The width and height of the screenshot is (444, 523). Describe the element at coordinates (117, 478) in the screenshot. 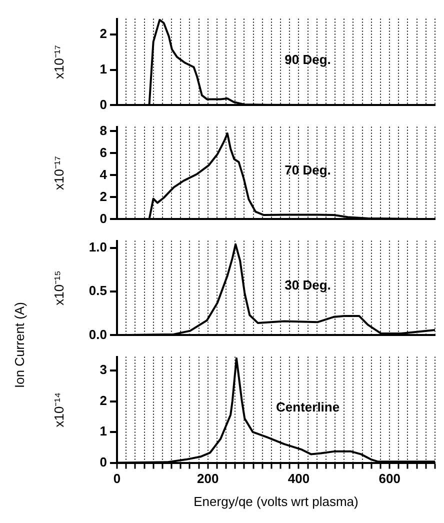

I see `x-tick-label: 0` at that location.